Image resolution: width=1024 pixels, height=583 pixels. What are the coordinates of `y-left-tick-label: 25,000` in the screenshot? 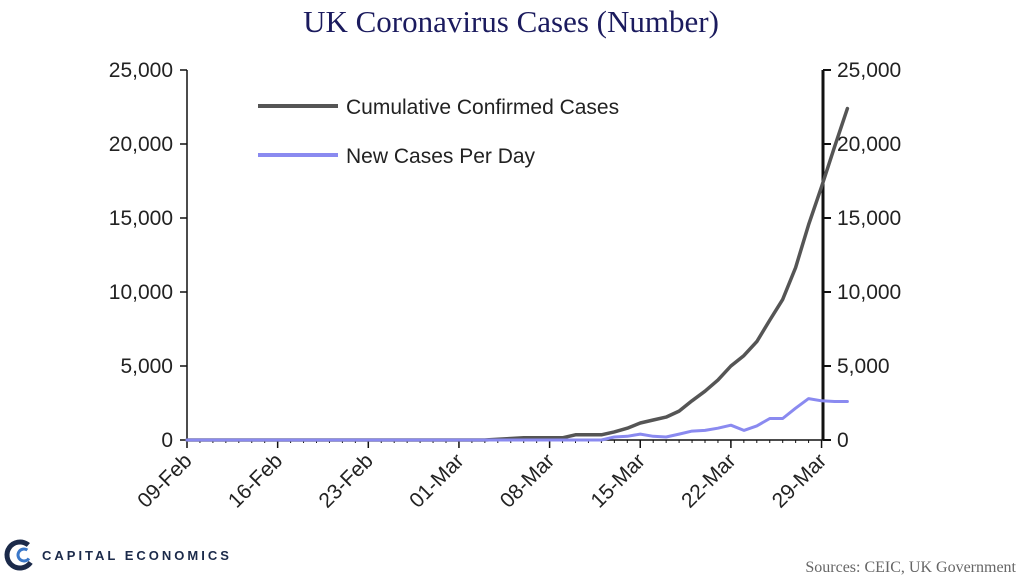 It's located at (141, 70).